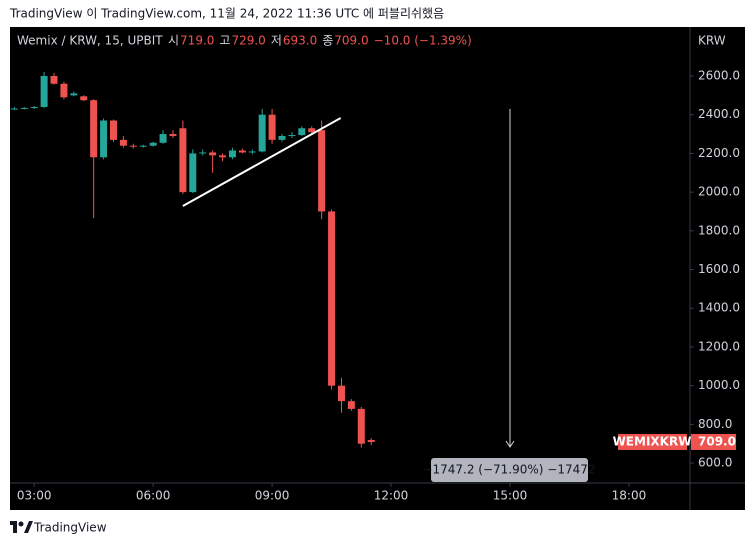 The height and width of the screenshot is (550, 755). I want to click on y-axis-label: KRW, so click(712, 41).